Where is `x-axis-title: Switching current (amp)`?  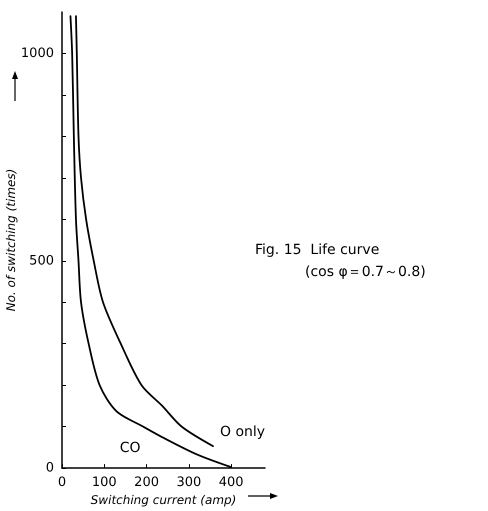
x-axis-title: Switching current (amp) is located at coordinates (163, 500).